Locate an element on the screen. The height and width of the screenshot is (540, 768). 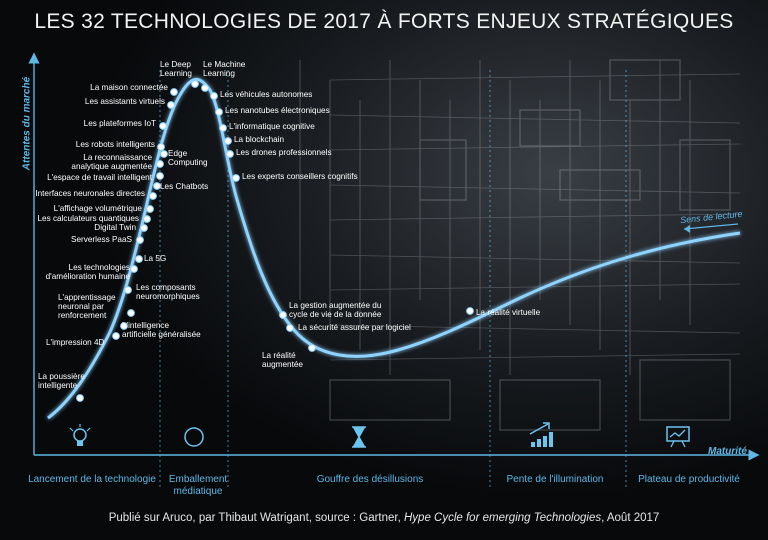
tech-dot-la-realite-augmentee is located at coordinates (312, 348).